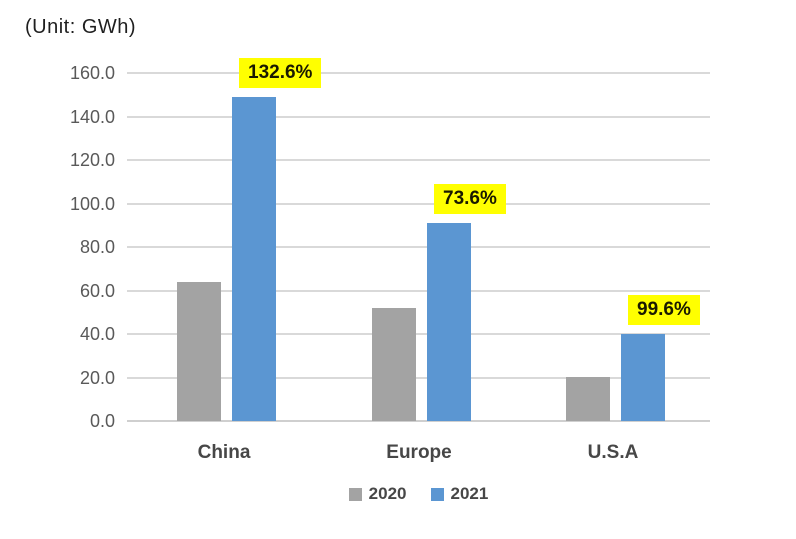 Image resolution: width=796 pixels, height=539 pixels. What do you see at coordinates (449, 322) in the screenshot?
I see `bar-2021-europe` at bounding box center [449, 322].